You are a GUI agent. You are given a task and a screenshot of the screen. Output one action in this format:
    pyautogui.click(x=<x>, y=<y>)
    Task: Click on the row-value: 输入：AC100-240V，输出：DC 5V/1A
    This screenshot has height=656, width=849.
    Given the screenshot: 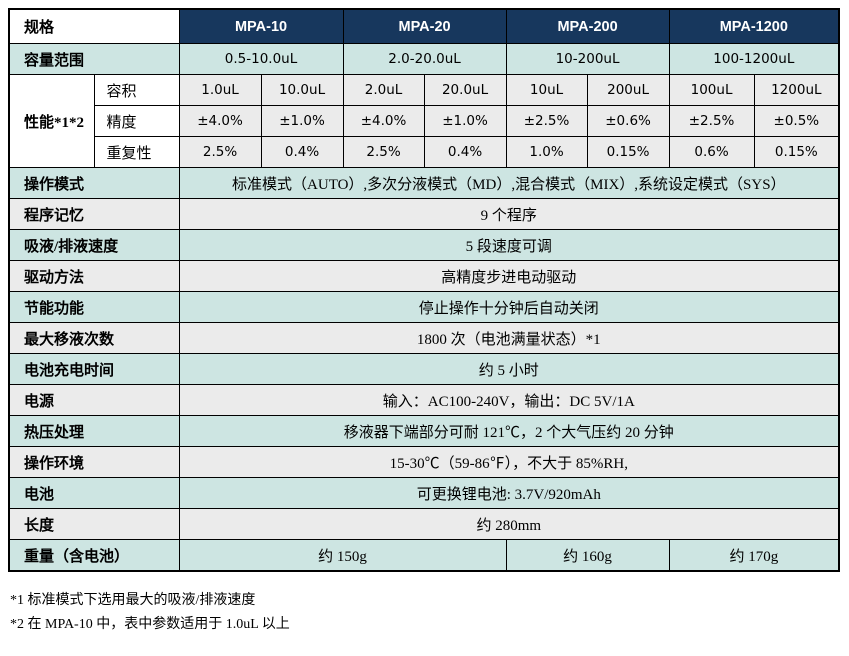 What is the action you would take?
    pyautogui.click(x=509, y=400)
    